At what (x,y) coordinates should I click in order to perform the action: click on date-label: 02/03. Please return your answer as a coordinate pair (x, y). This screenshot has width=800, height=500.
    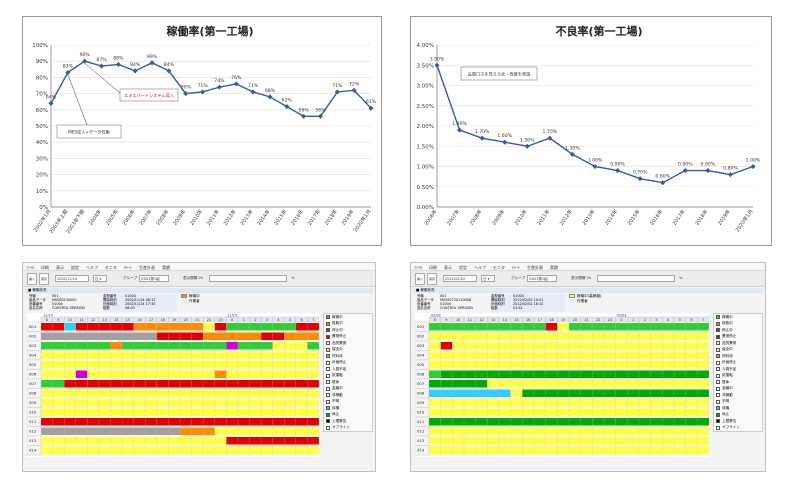
    Looking at the image, I should click on (622, 316).